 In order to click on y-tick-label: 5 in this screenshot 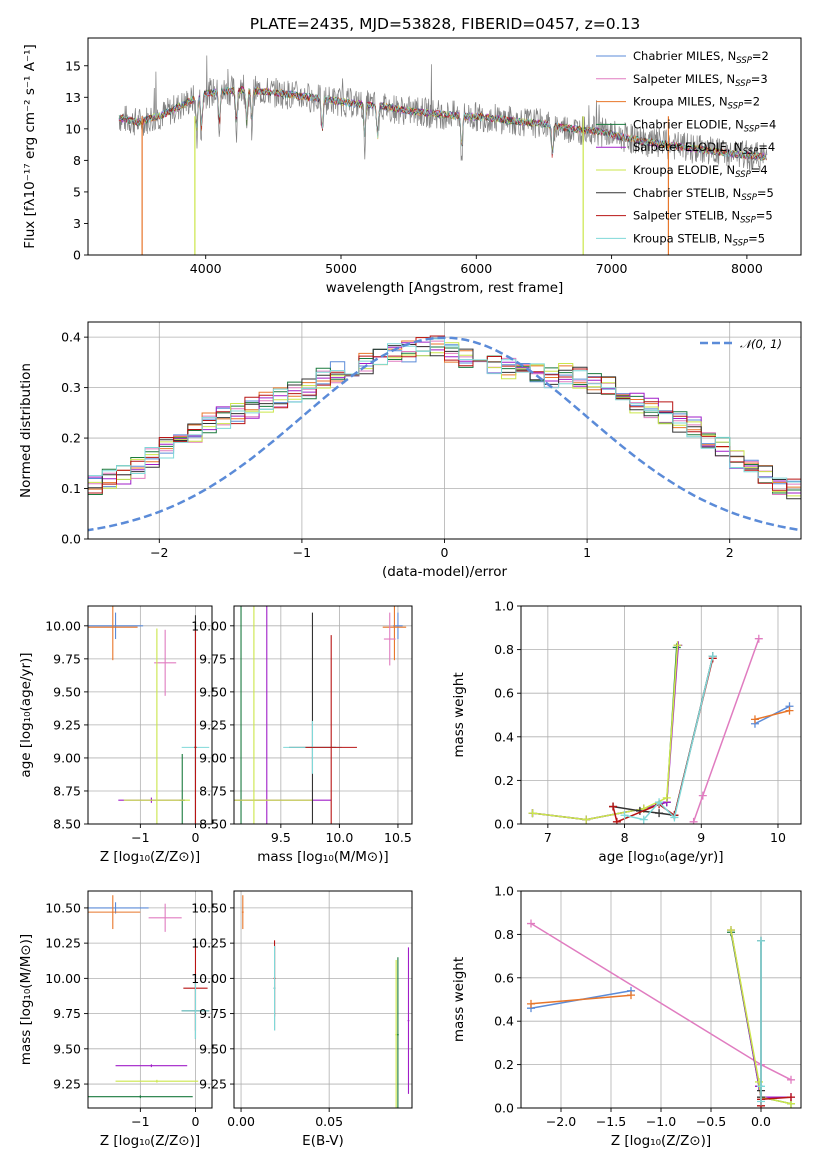, I will do `click(77, 191)`.